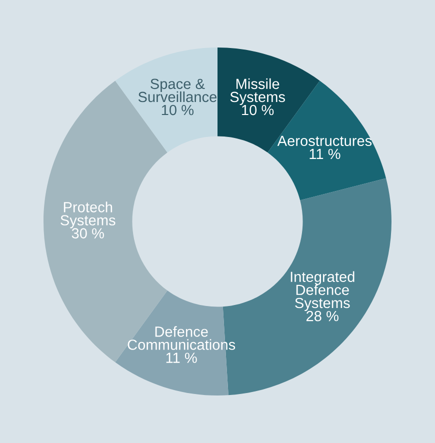 The image size is (435, 443). Describe the element at coordinates (88, 215) in the screenshot. I see `slice-label: Protech Systems` at that location.